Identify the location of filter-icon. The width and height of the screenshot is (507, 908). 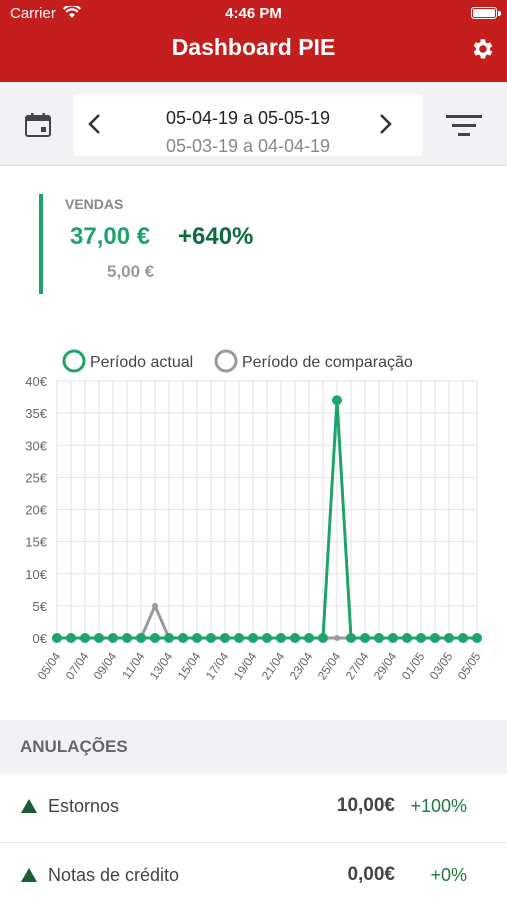
(464, 125).